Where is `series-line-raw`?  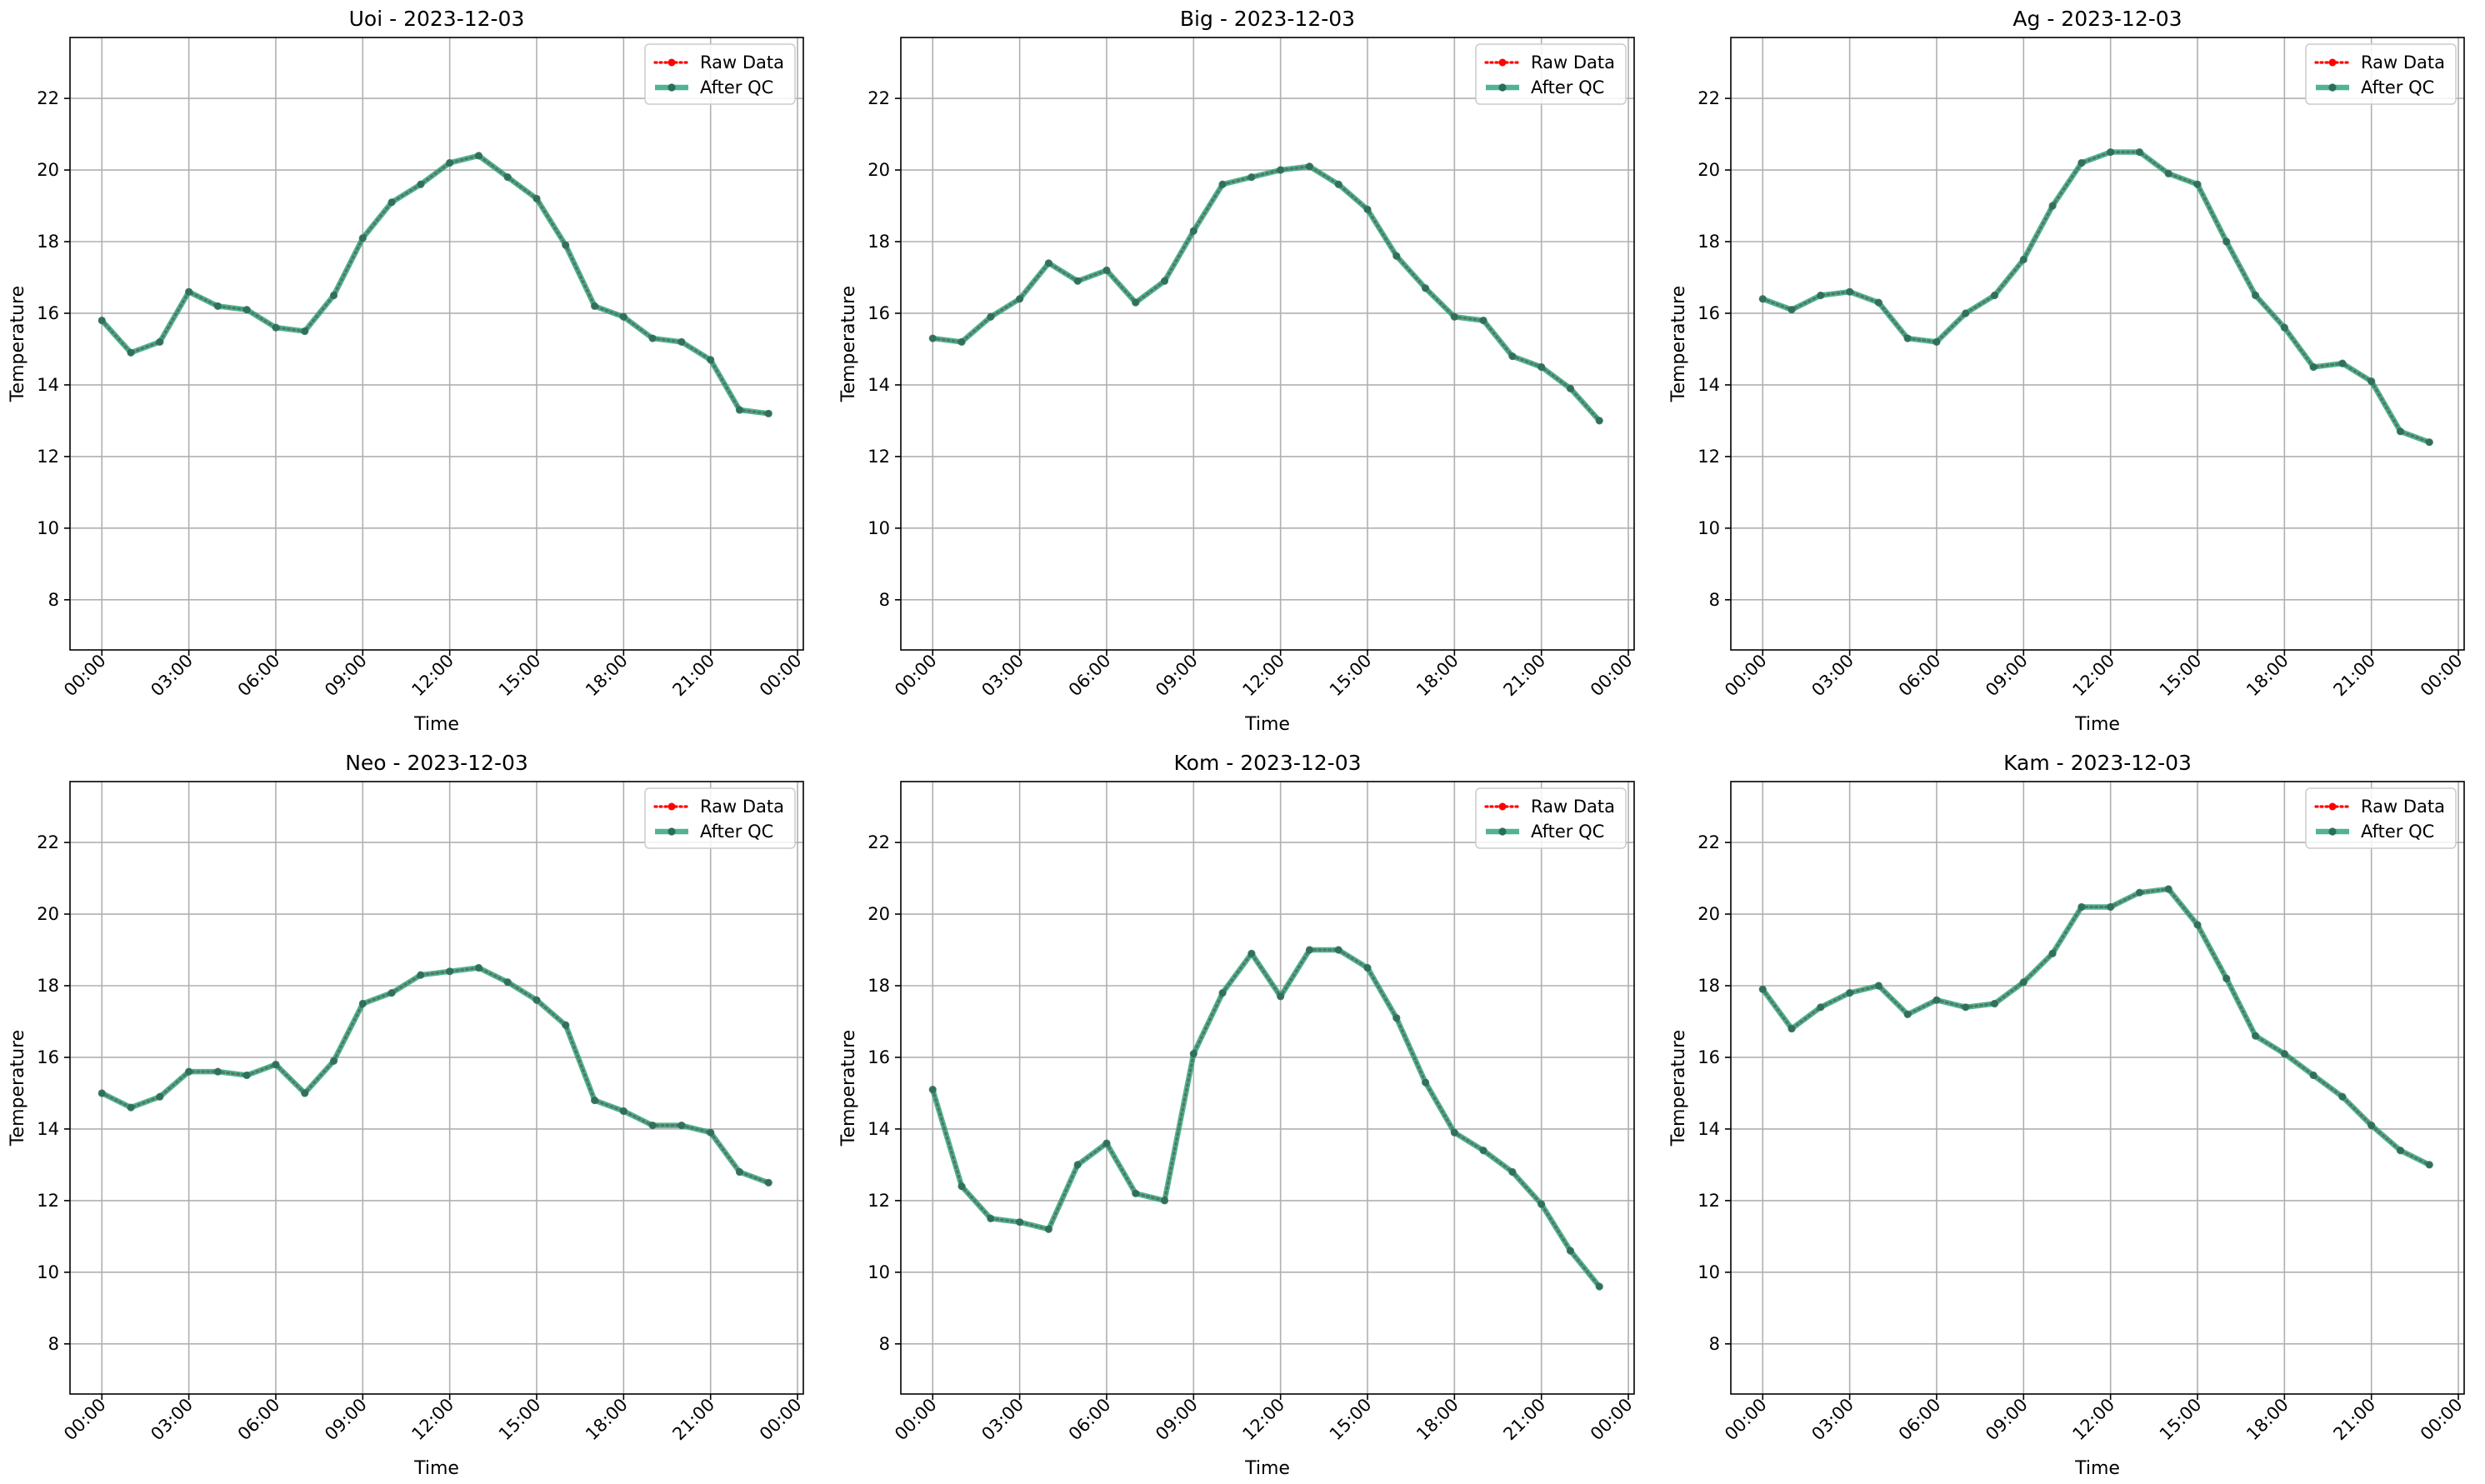
series-line-raw is located at coordinates (1266, 293).